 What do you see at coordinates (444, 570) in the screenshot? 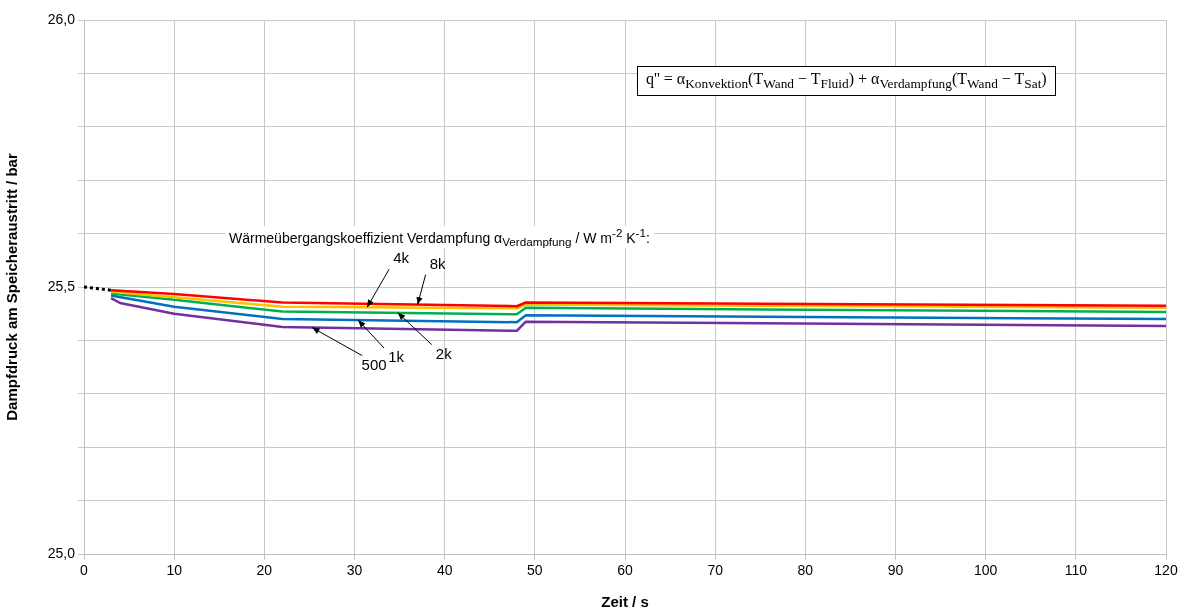
I see `x-tick-label: 40` at bounding box center [444, 570].